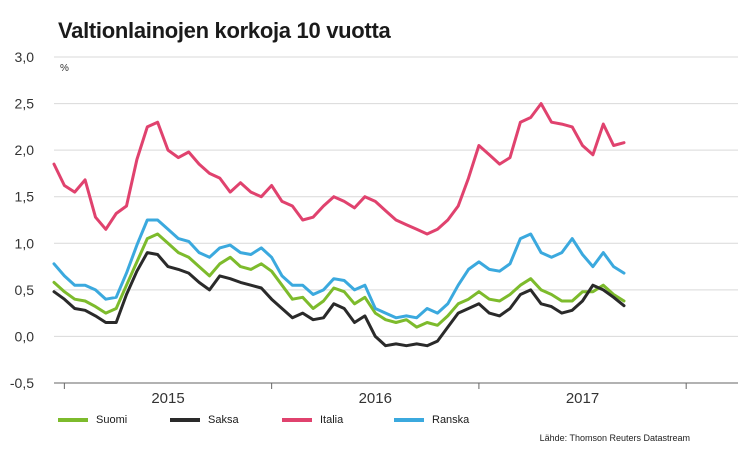 The height and width of the screenshot is (460, 740). What do you see at coordinates (25, 104) in the screenshot?
I see `y-tick-label: 2,5` at bounding box center [25, 104].